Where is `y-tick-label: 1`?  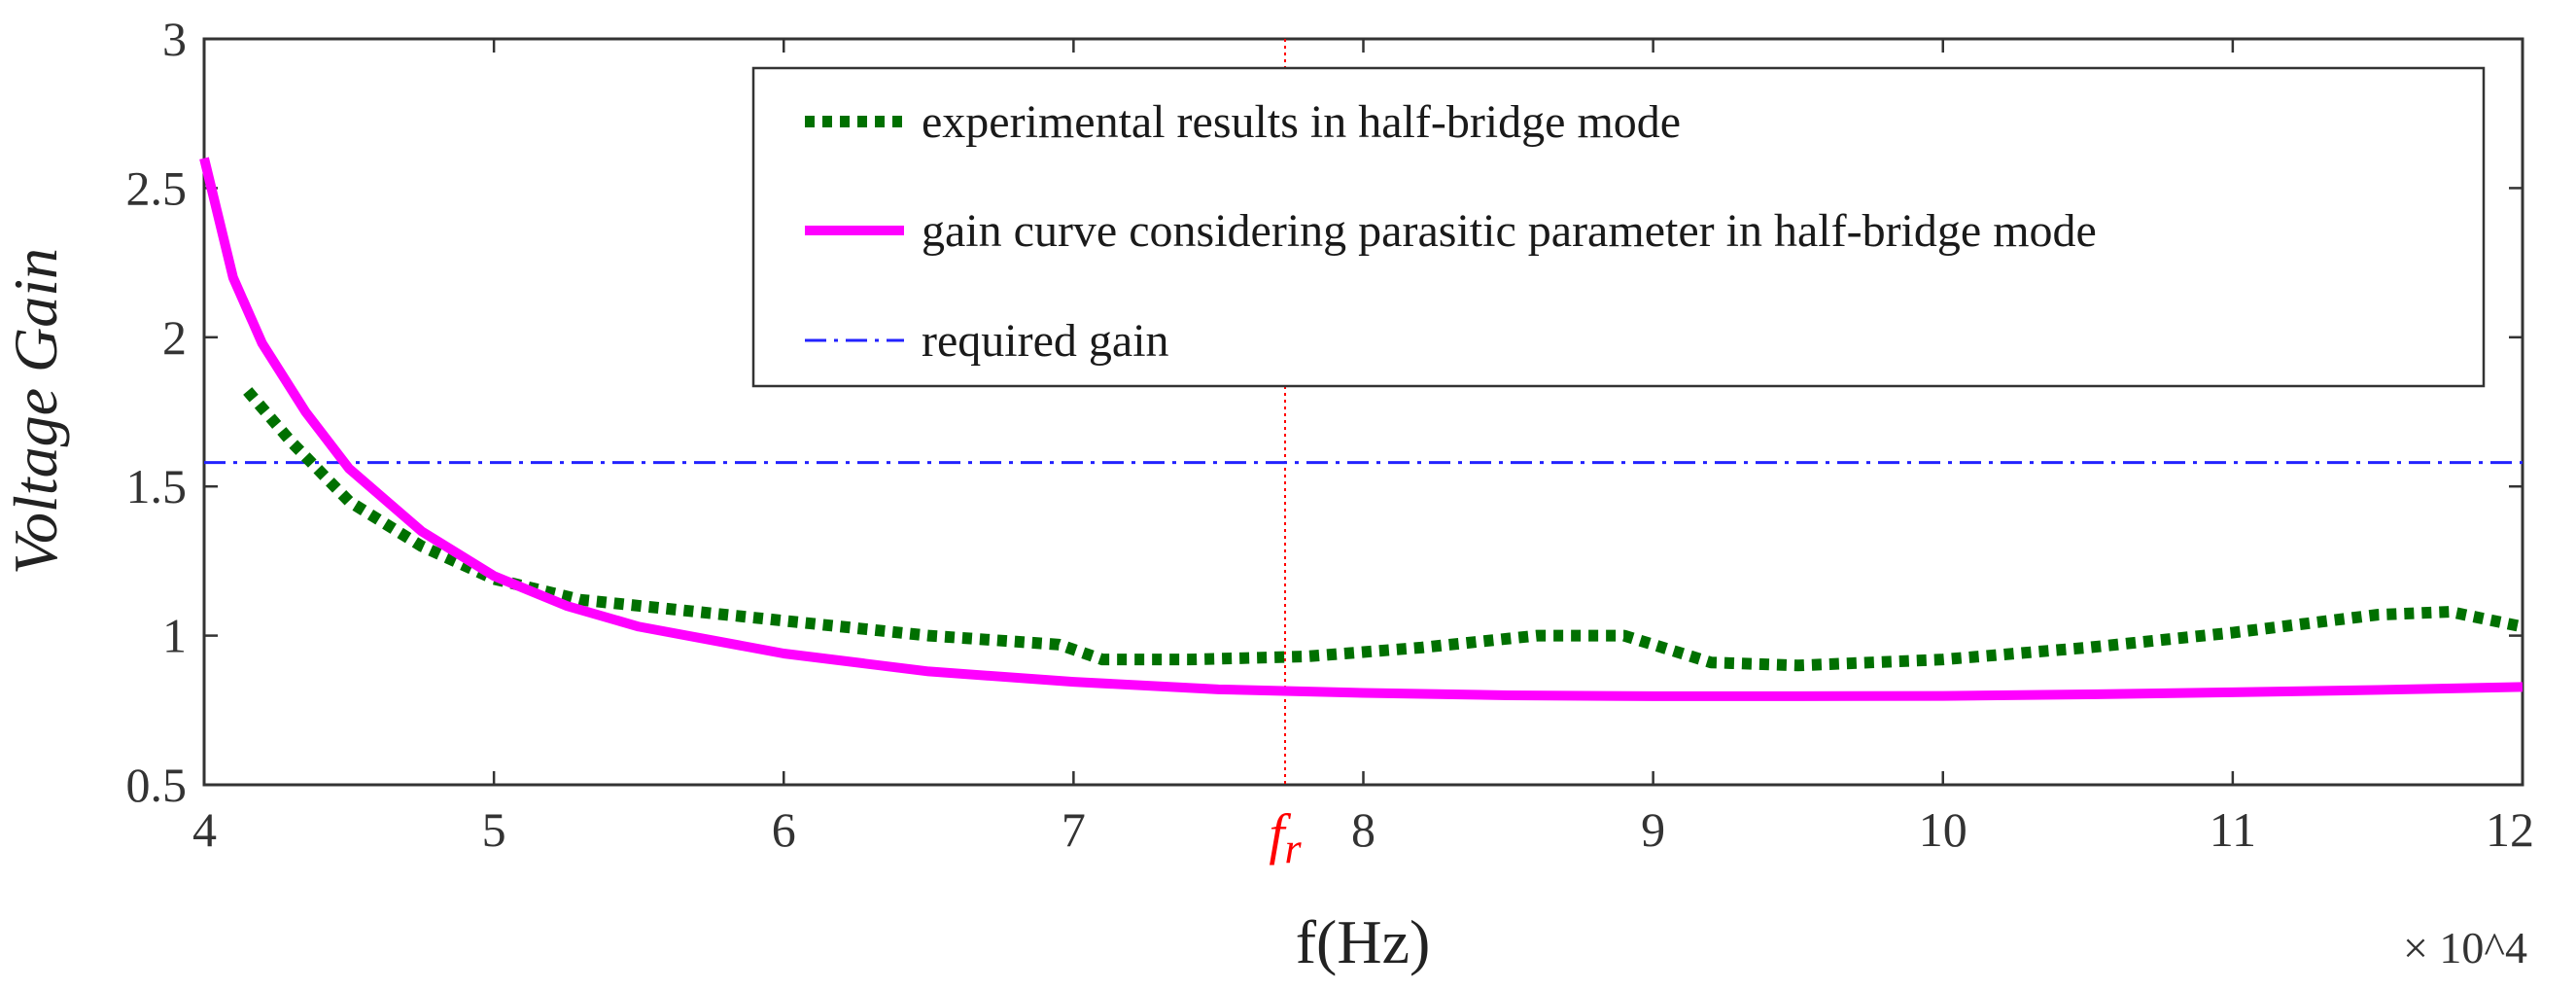 y-tick-label: 1 is located at coordinates (174, 636).